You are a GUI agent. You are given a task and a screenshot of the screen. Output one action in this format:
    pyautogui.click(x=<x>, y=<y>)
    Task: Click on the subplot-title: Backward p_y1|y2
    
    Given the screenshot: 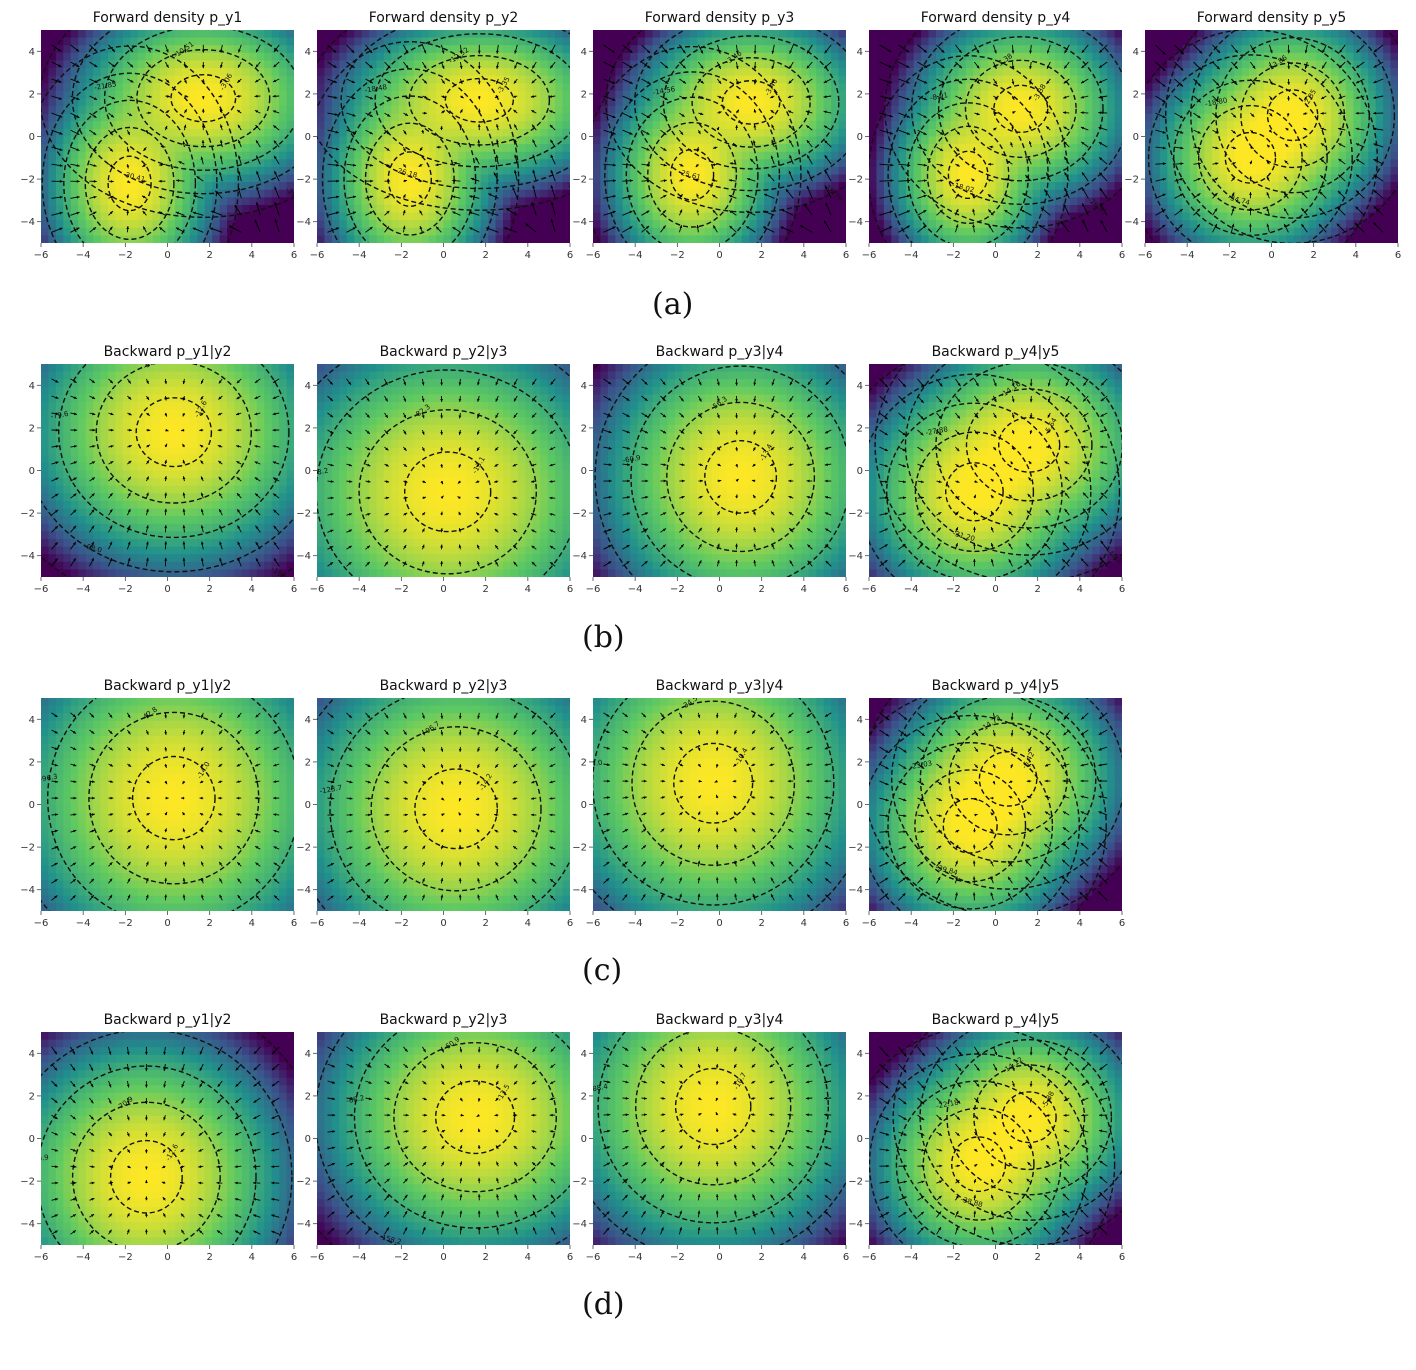 What is the action you would take?
    pyautogui.click(x=168, y=352)
    